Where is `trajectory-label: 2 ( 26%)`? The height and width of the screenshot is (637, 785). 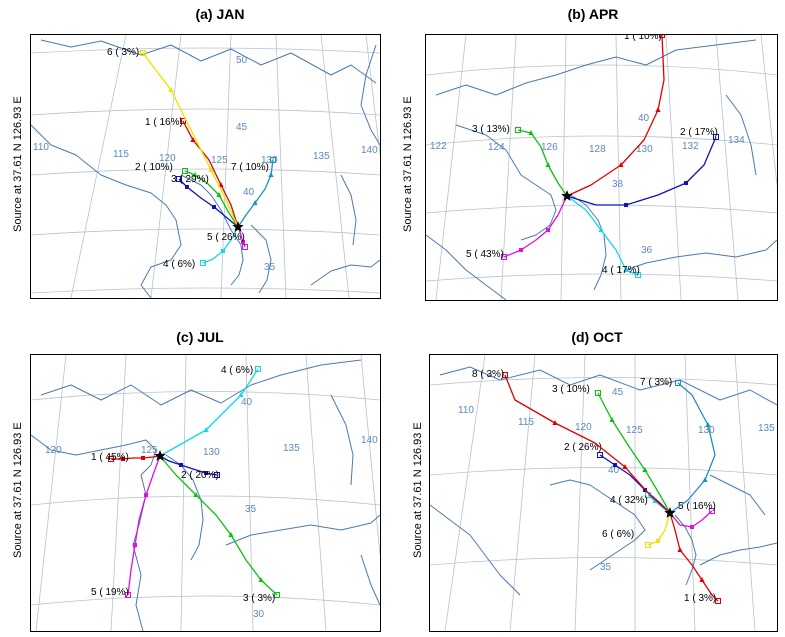
trajectory-label: 2 ( 26%) is located at coordinates (583, 447).